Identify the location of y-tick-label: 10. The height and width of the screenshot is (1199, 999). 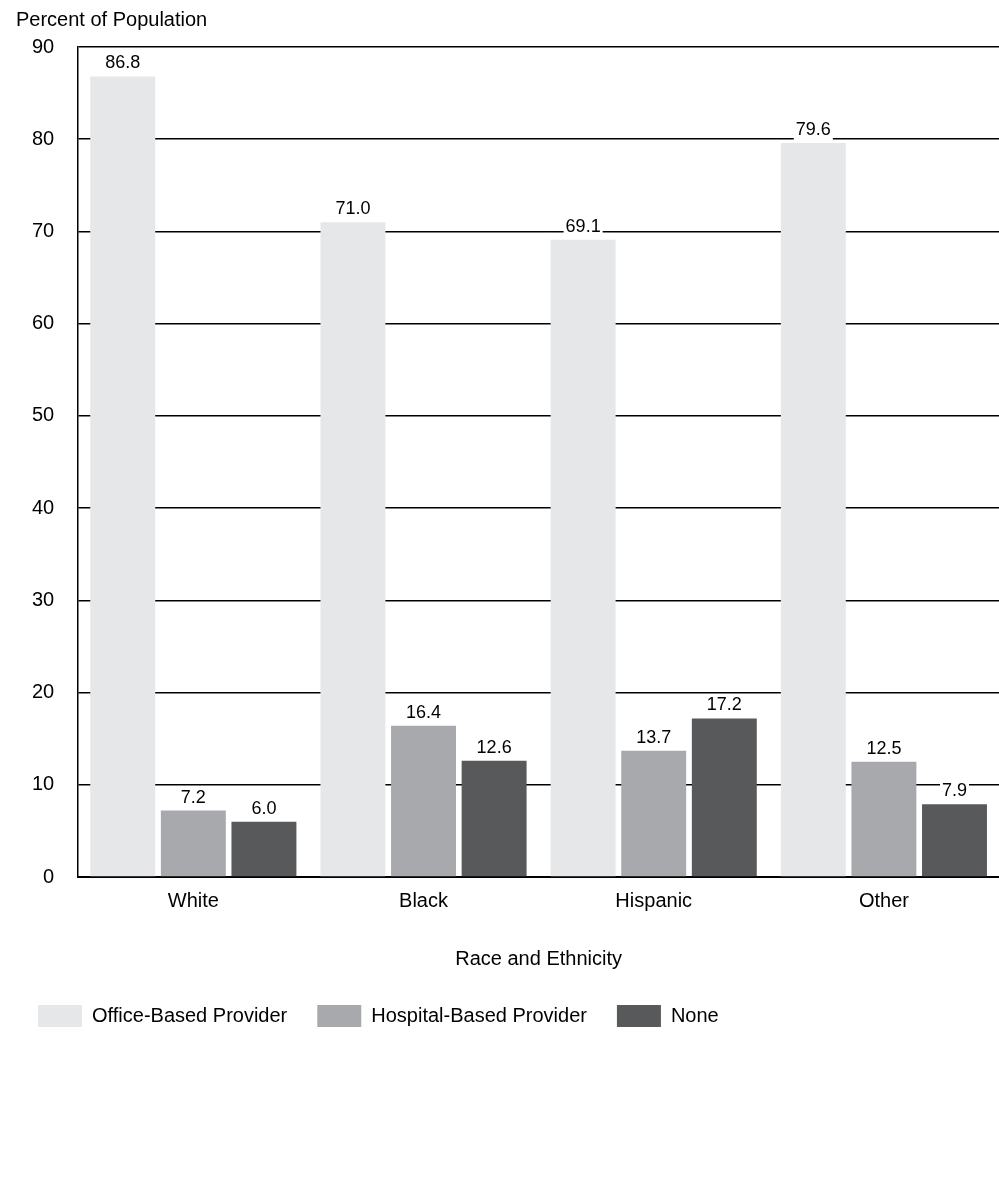
(43, 783).